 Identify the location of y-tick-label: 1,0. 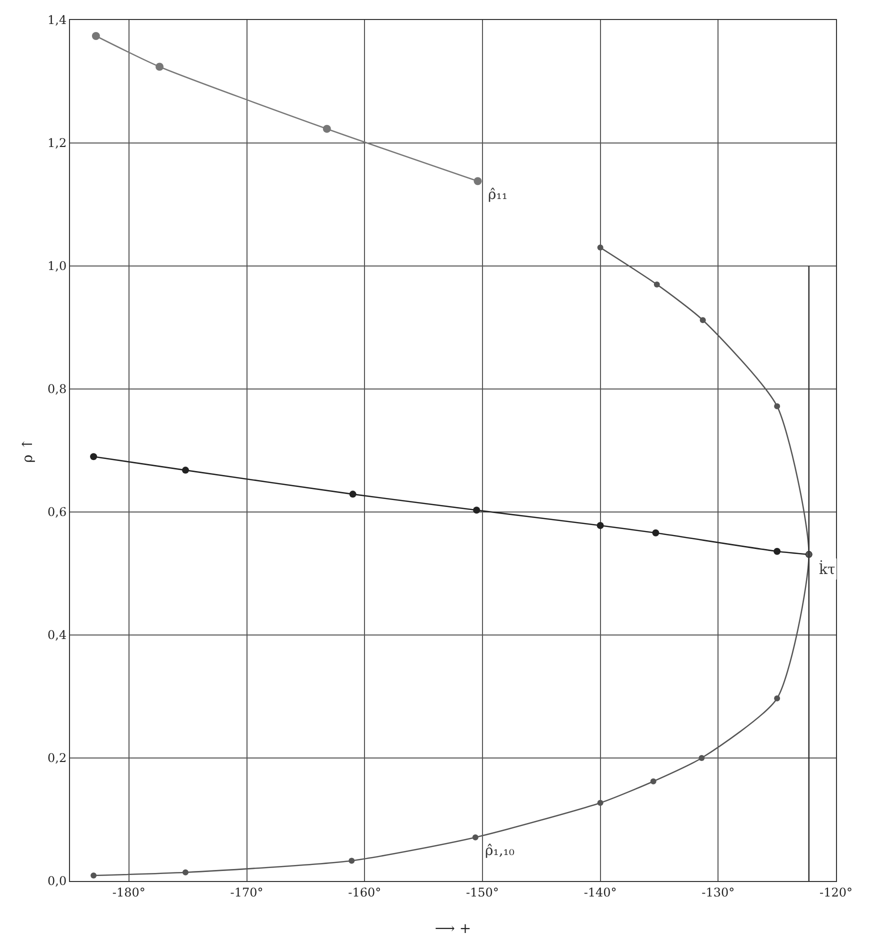
(57, 266).